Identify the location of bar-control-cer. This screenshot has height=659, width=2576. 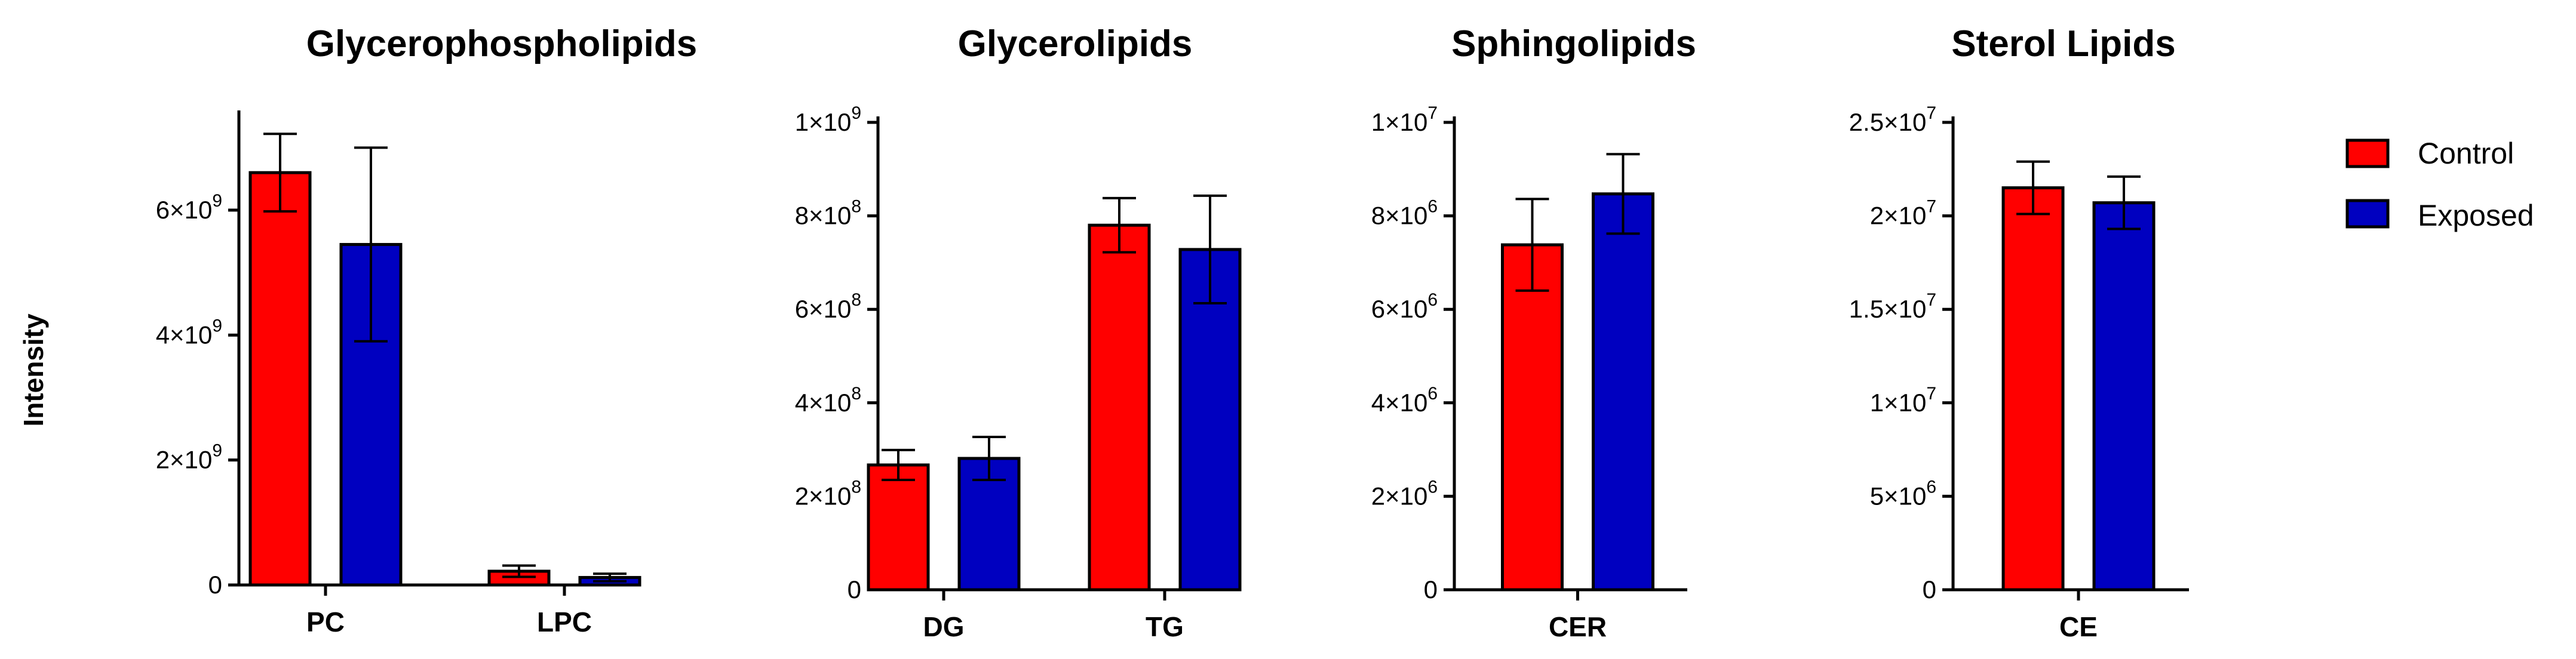
(1532, 417).